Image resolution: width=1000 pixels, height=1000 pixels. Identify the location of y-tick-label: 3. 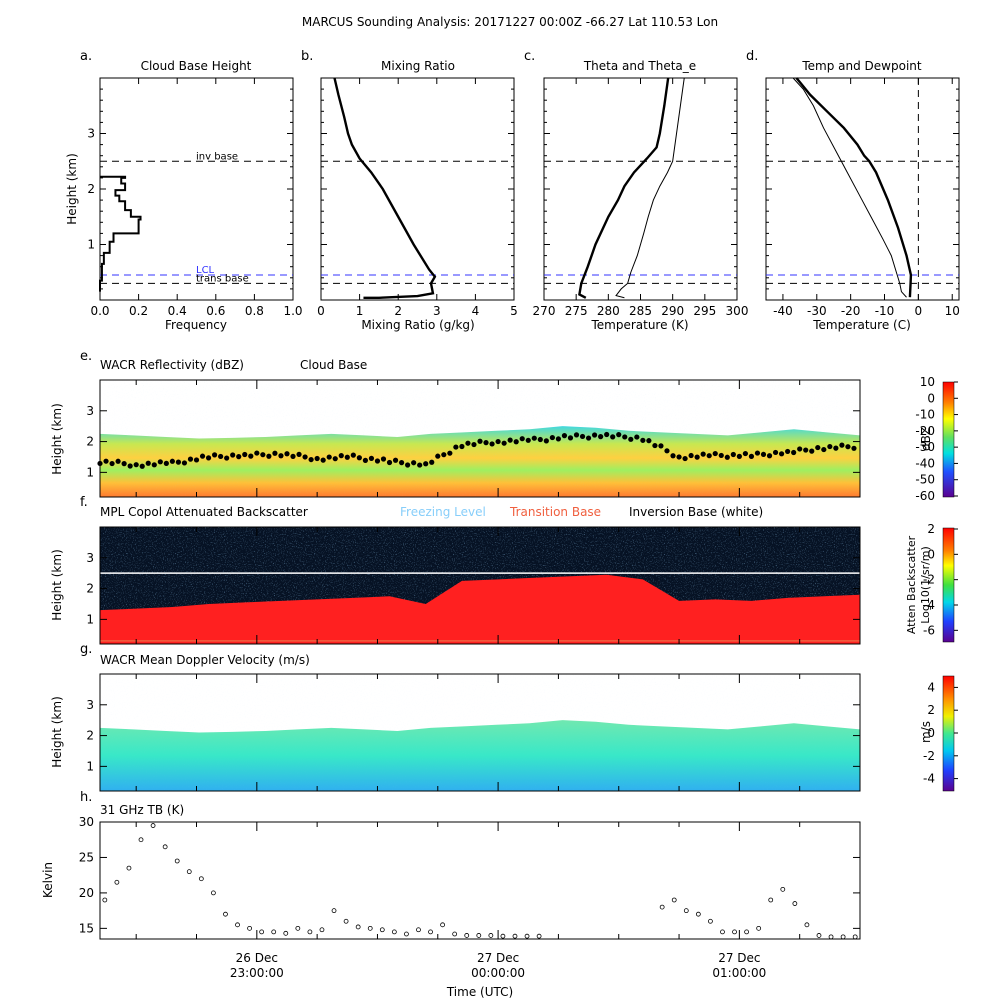
(90, 411).